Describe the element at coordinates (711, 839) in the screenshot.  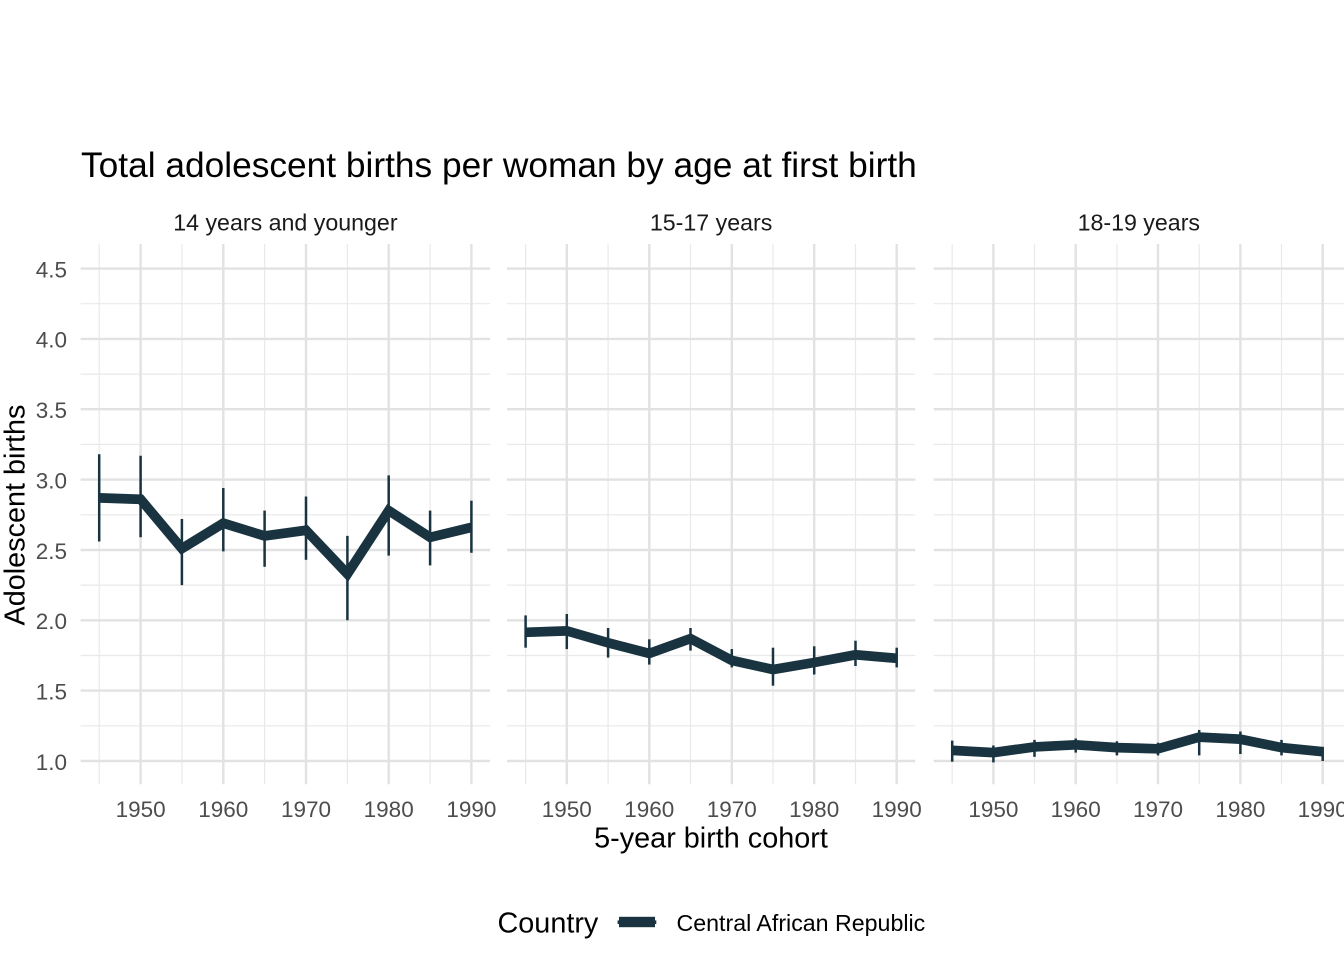
I see `svg-text: 5-year birth cohort` at that location.